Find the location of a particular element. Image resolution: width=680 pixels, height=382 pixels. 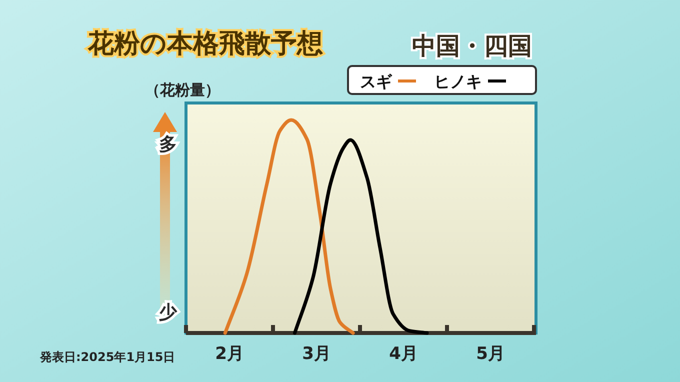

legend-label: スギ is located at coordinates (376, 81).